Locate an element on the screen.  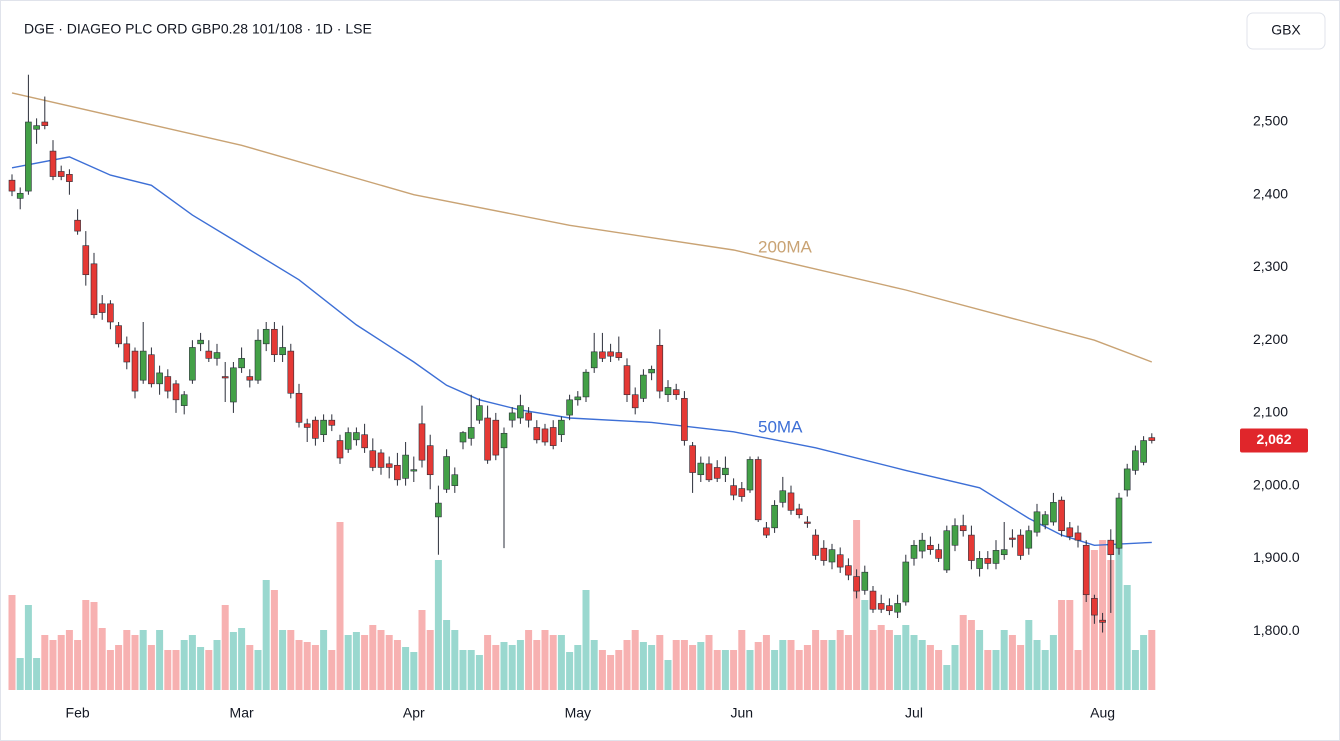
y-tick-label: 2,500 is located at coordinates (1270, 121).